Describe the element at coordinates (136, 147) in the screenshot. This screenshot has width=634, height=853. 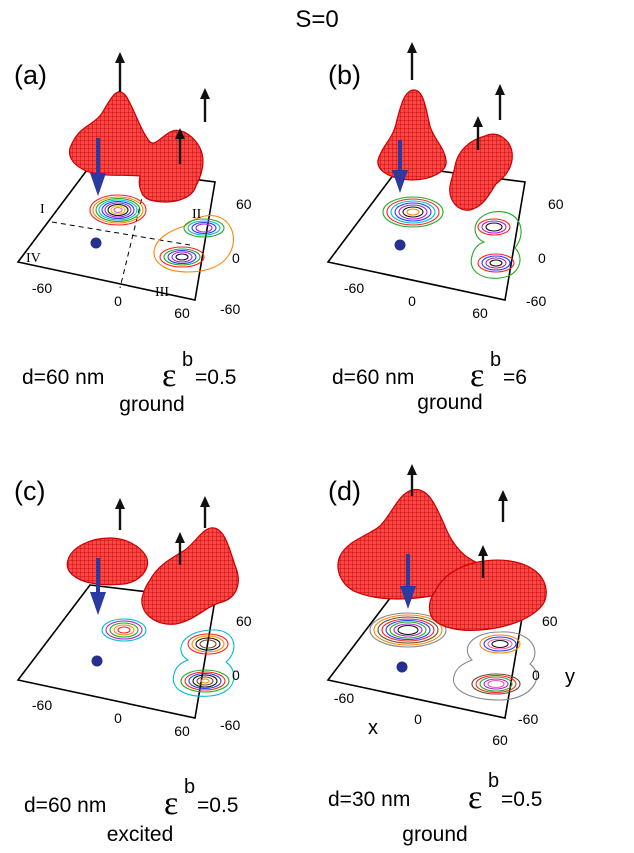
I see `density-surface` at that location.